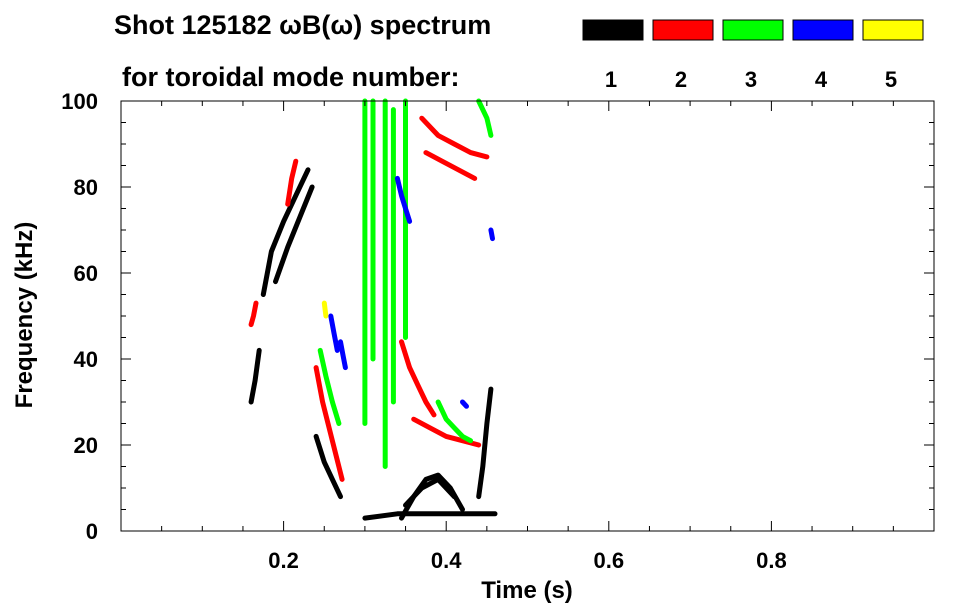  What do you see at coordinates (446, 560) in the screenshot?
I see `x-tick-label: 0.4` at bounding box center [446, 560].